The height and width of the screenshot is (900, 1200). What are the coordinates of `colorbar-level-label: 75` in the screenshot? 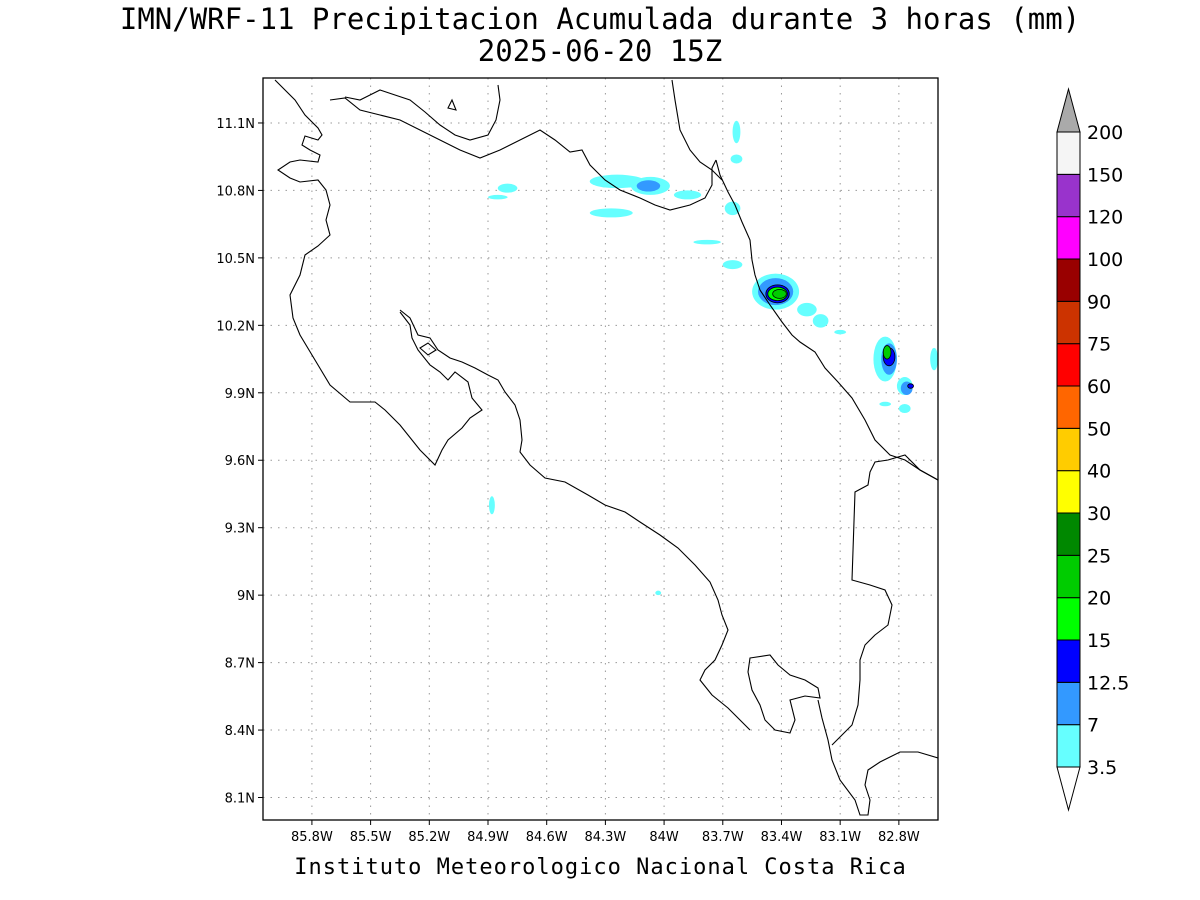 It's located at (1099, 345).